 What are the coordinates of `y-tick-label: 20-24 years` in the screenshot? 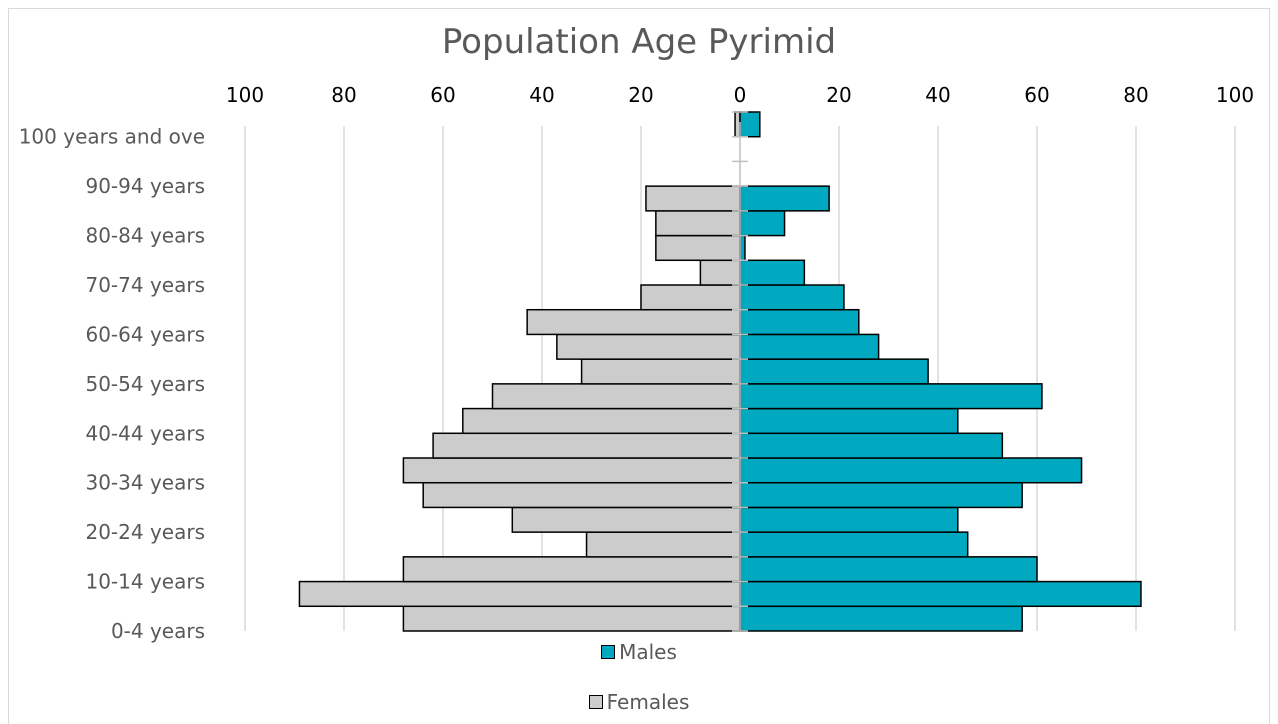 It's located at (145, 532).